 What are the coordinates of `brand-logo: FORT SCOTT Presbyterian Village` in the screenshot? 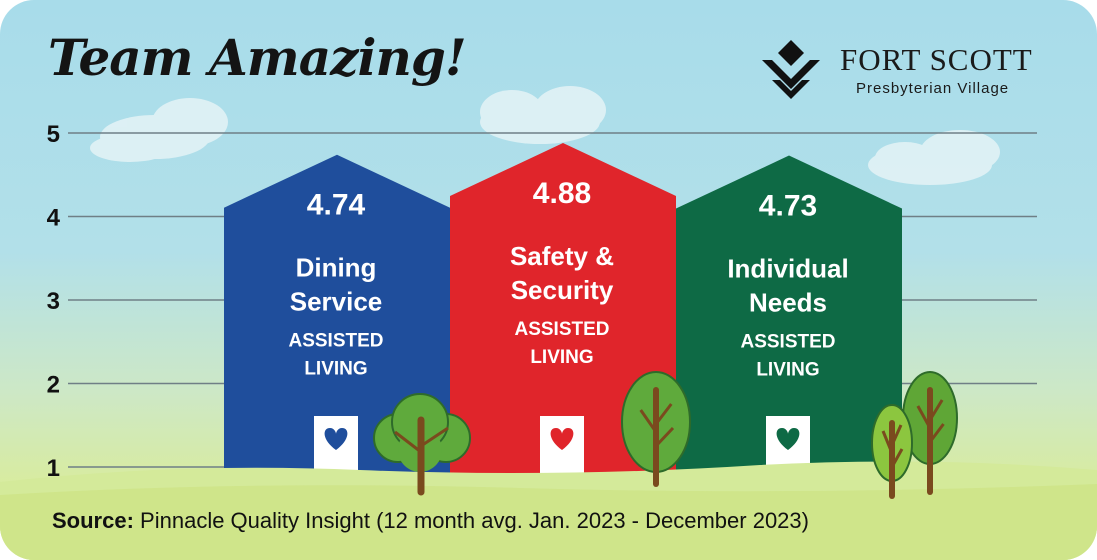 It's located at (906, 73).